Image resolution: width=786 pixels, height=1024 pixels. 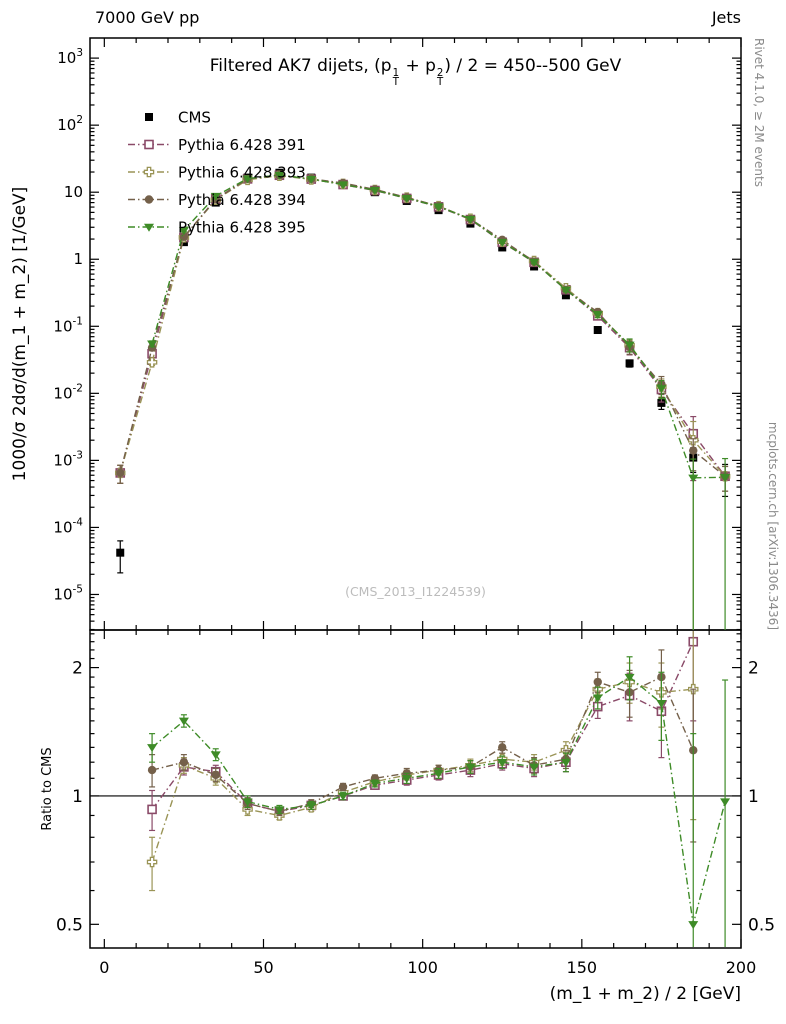 I want to click on svg-text: 10, so click(x=73, y=192).